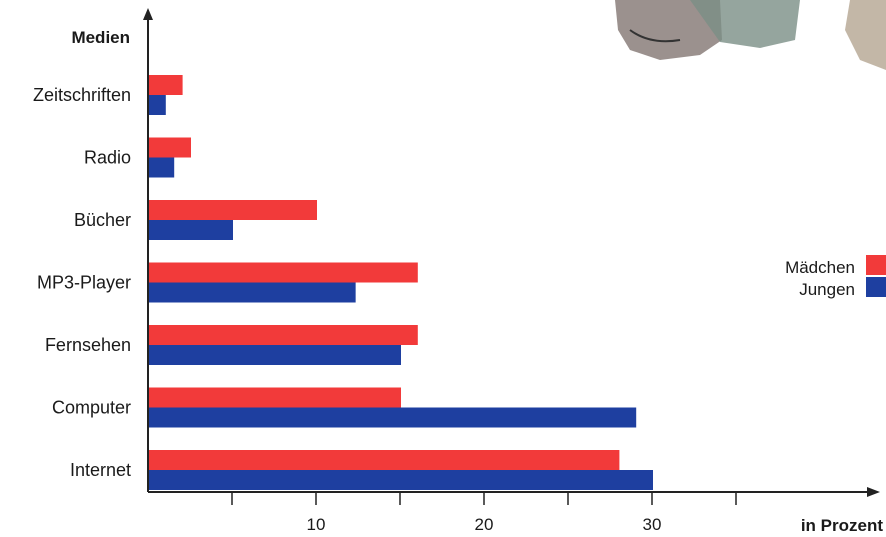 Image resolution: width=886 pixels, height=537 pixels. Describe the element at coordinates (100, 37) in the screenshot. I see `y-axis-title: Medien` at that location.